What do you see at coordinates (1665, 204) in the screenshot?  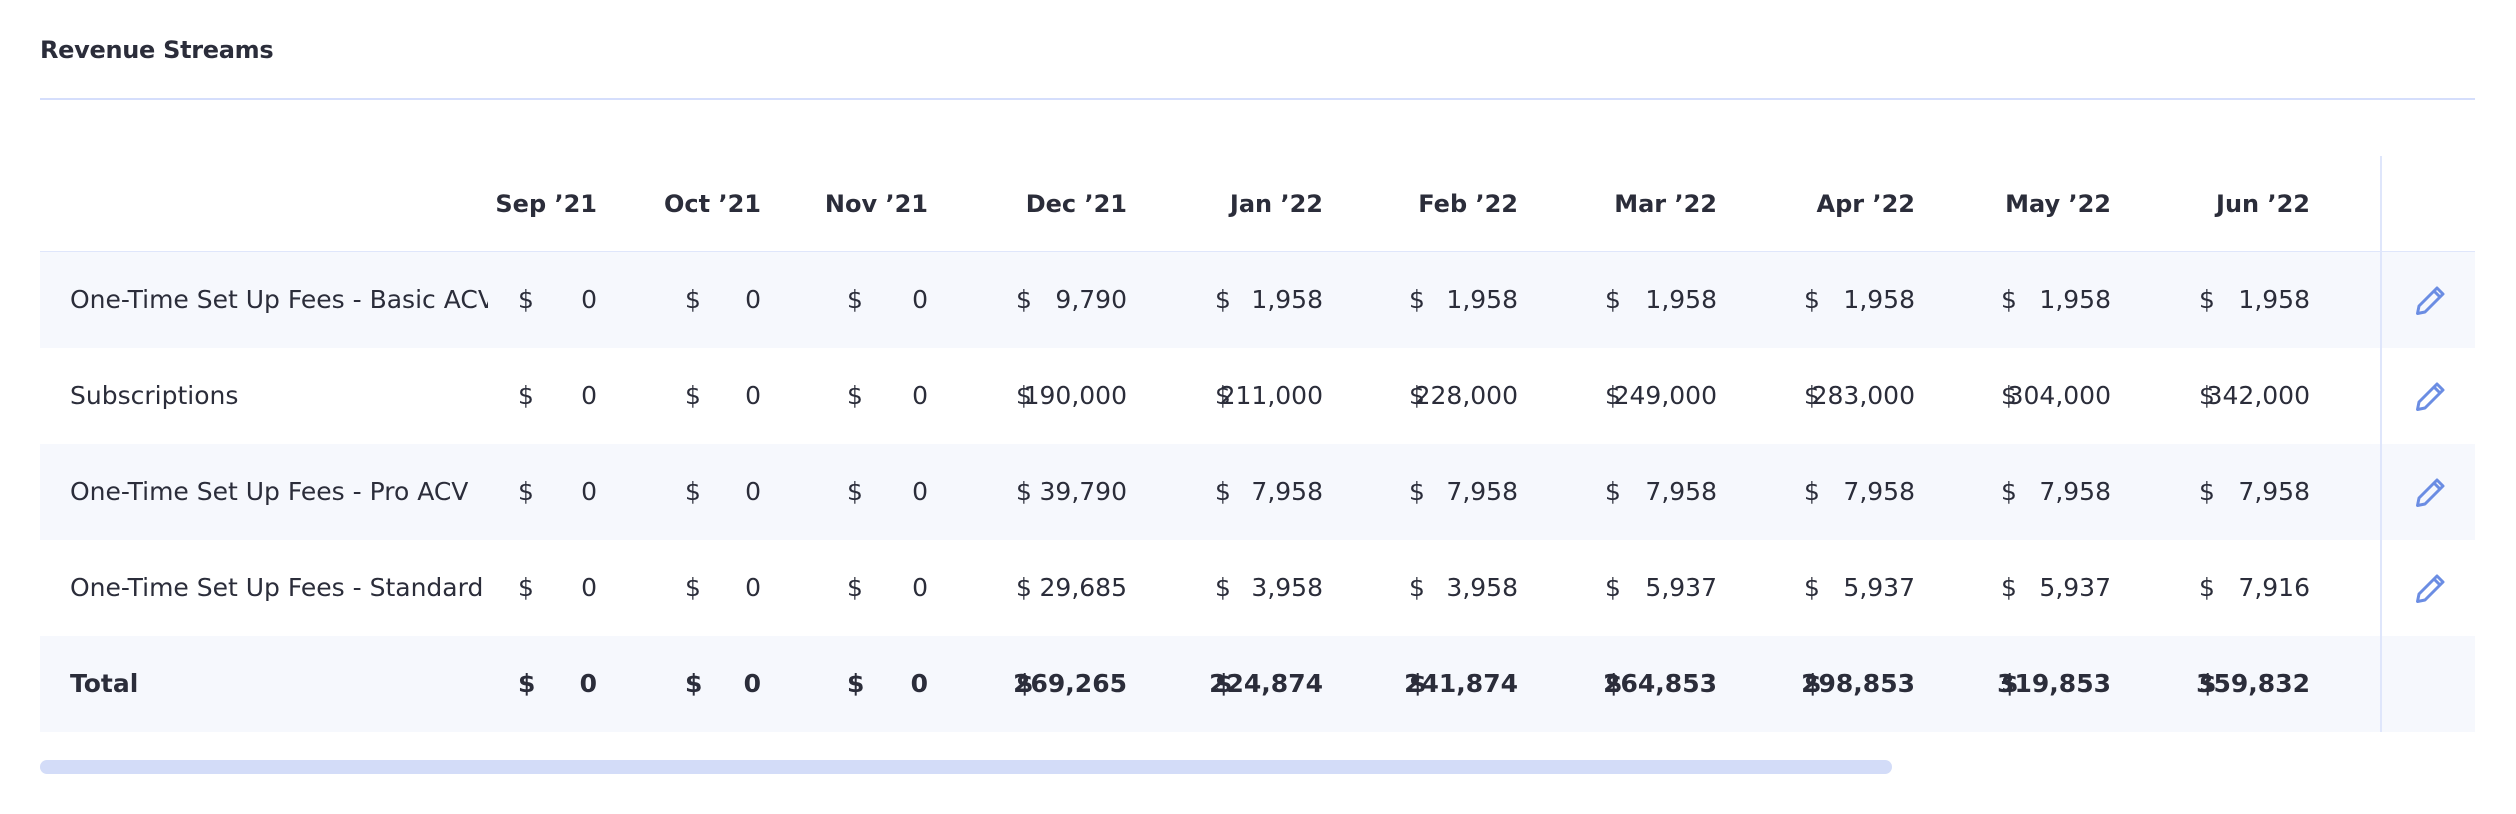 I see `column-header: Mar ’22` at bounding box center [1665, 204].